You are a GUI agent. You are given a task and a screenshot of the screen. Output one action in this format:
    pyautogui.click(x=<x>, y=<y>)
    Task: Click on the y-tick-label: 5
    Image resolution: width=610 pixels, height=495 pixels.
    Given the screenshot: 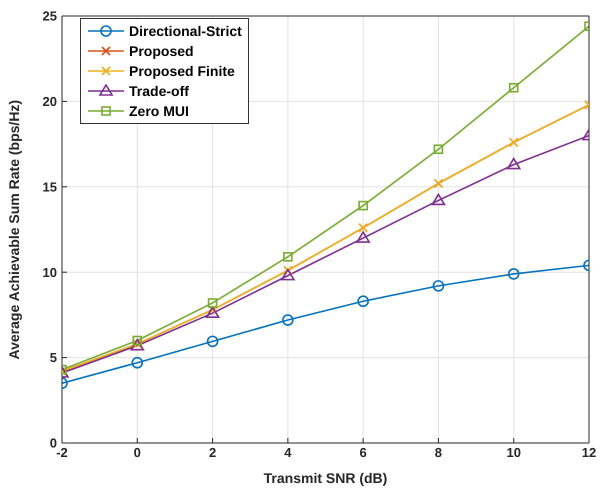 What is the action you would take?
    pyautogui.click(x=53, y=358)
    